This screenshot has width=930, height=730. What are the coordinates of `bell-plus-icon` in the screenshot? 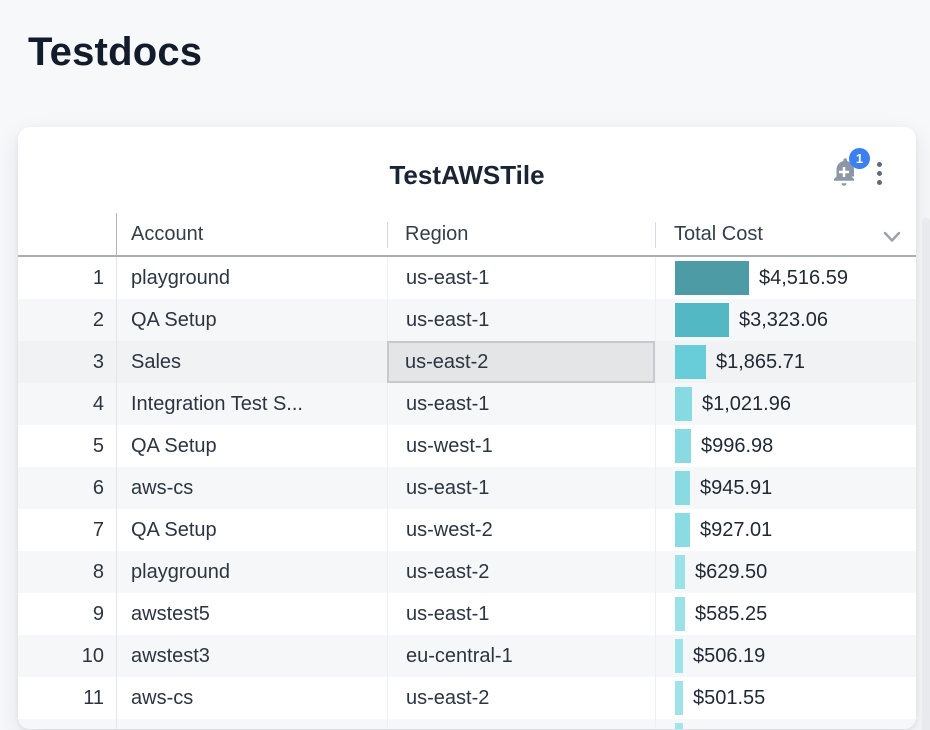 It's located at (844, 174).